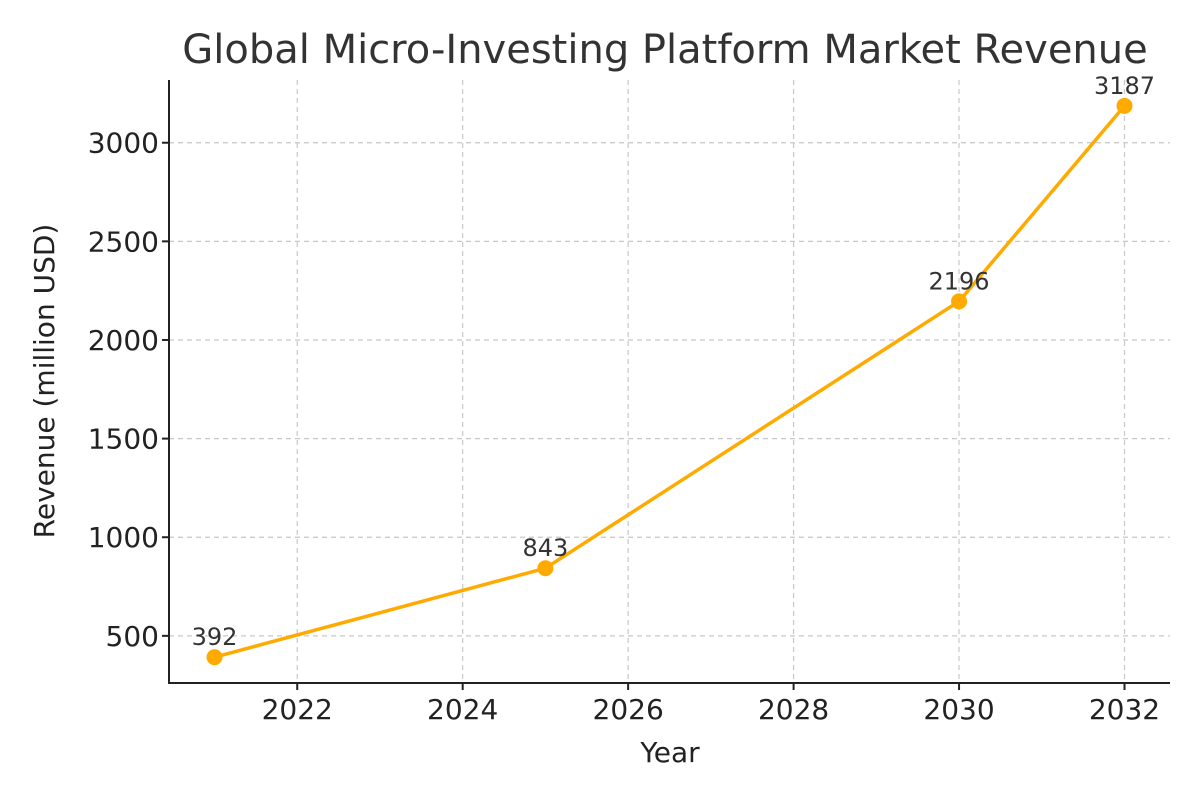 The height and width of the screenshot is (800, 1200). I want to click on y-tick-label: 2500, so click(123, 241).